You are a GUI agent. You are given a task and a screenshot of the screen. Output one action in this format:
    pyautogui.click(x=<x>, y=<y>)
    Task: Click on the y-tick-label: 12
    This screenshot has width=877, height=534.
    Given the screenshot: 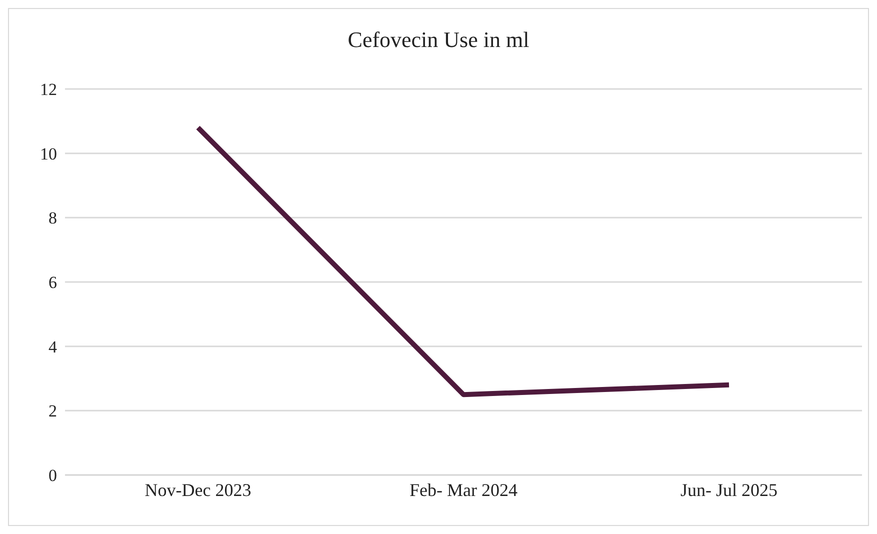 What is the action you would take?
    pyautogui.click(x=48, y=90)
    